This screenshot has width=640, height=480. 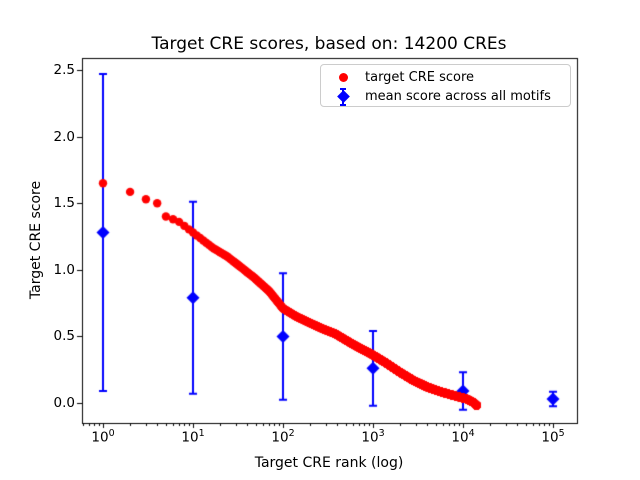 What do you see at coordinates (64, 403) in the screenshot?
I see `y-tick-label: 0.0` at bounding box center [64, 403].